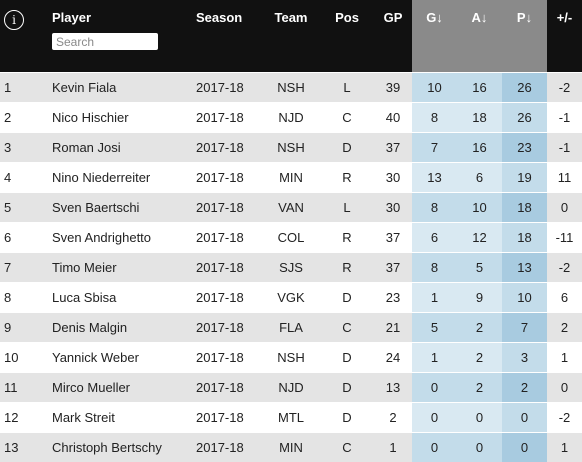  What do you see at coordinates (393, 36) in the screenshot?
I see `gp-column-header: GP` at bounding box center [393, 36].